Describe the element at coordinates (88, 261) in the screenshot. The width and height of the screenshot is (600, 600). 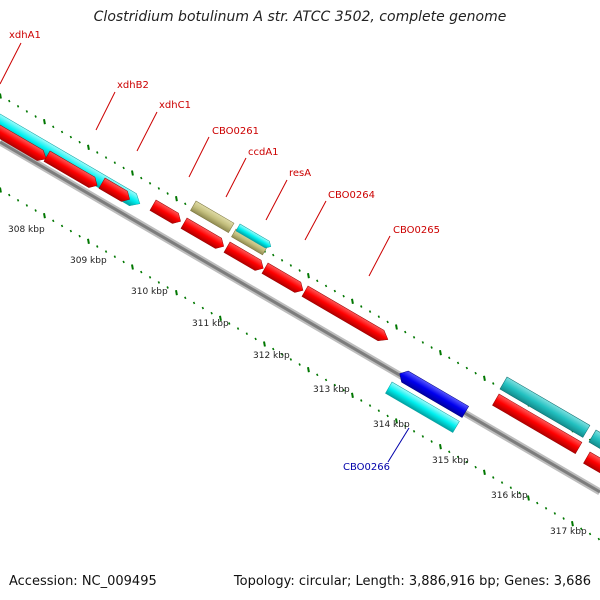
I see `kbp-label: 309 kbp` at that location.